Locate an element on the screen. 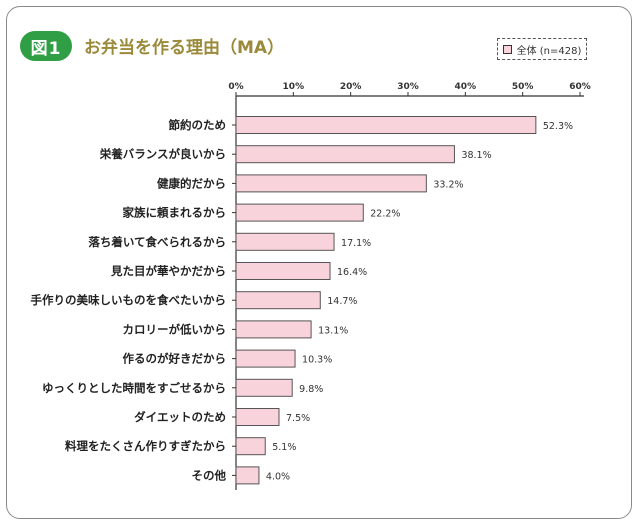 The height and width of the screenshot is (527, 640). value-label: 7.5% is located at coordinates (298, 418).